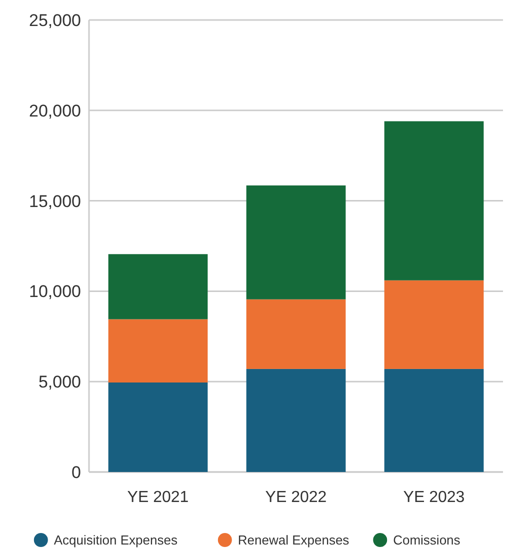  What do you see at coordinates (55, 20) in the screenshot?
I see `y-tick-label: 25,000` at bounding box center [55, 20].